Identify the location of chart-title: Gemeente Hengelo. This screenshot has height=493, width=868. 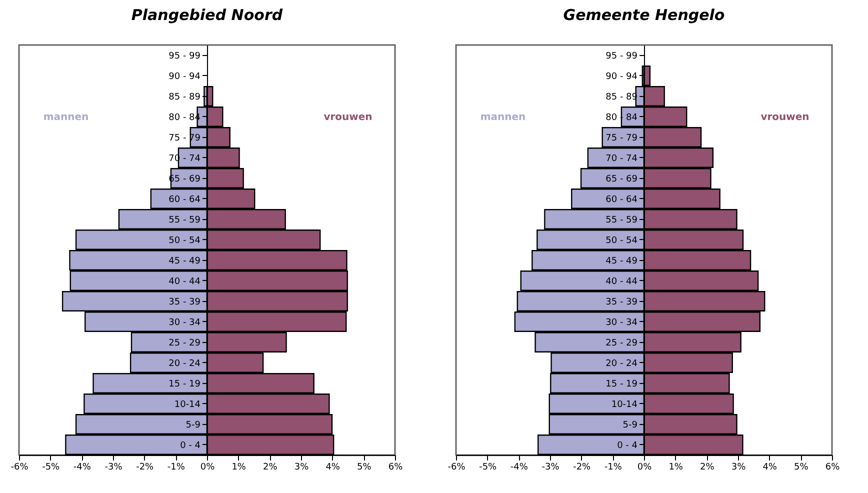
(644, 15).